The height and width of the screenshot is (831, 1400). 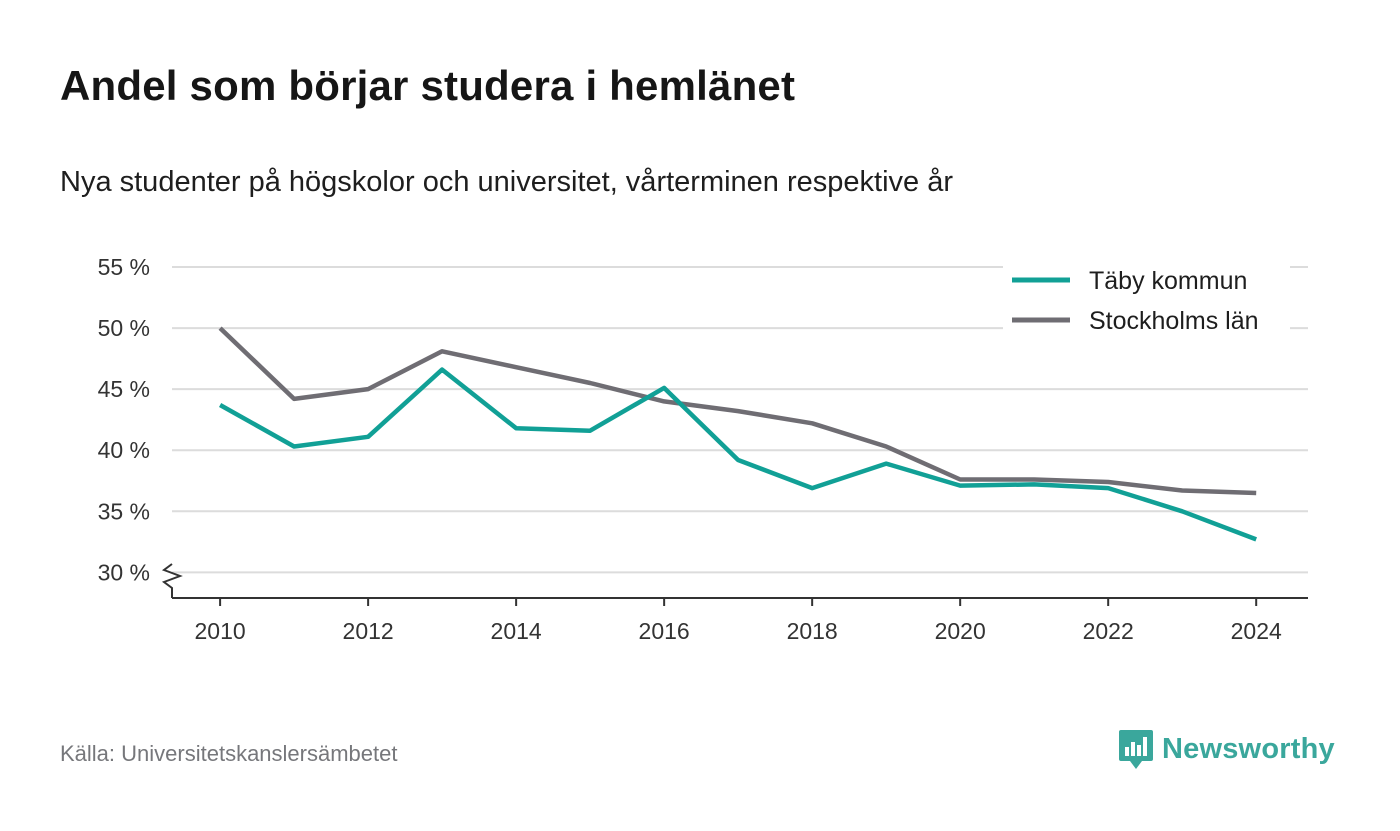 What do you see at coordinates (124, 450) in the screenshot?
I see `y-tick-label: 40 %` at bounding box center [124, 450].